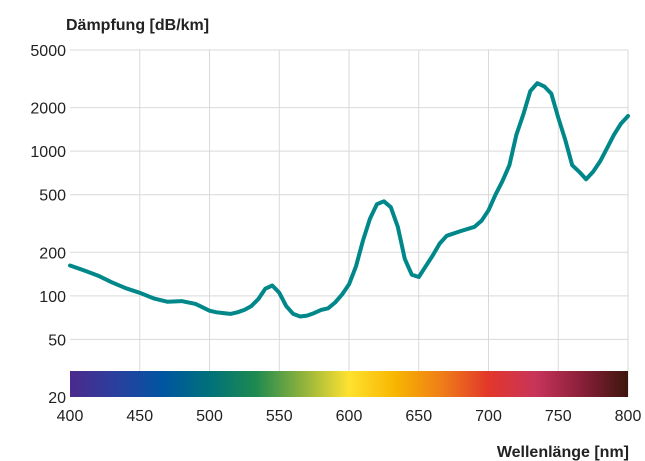  I want to click on x-axis-ticks: 400 450 500 550 600 650 700 750 800, so click(349, 416).